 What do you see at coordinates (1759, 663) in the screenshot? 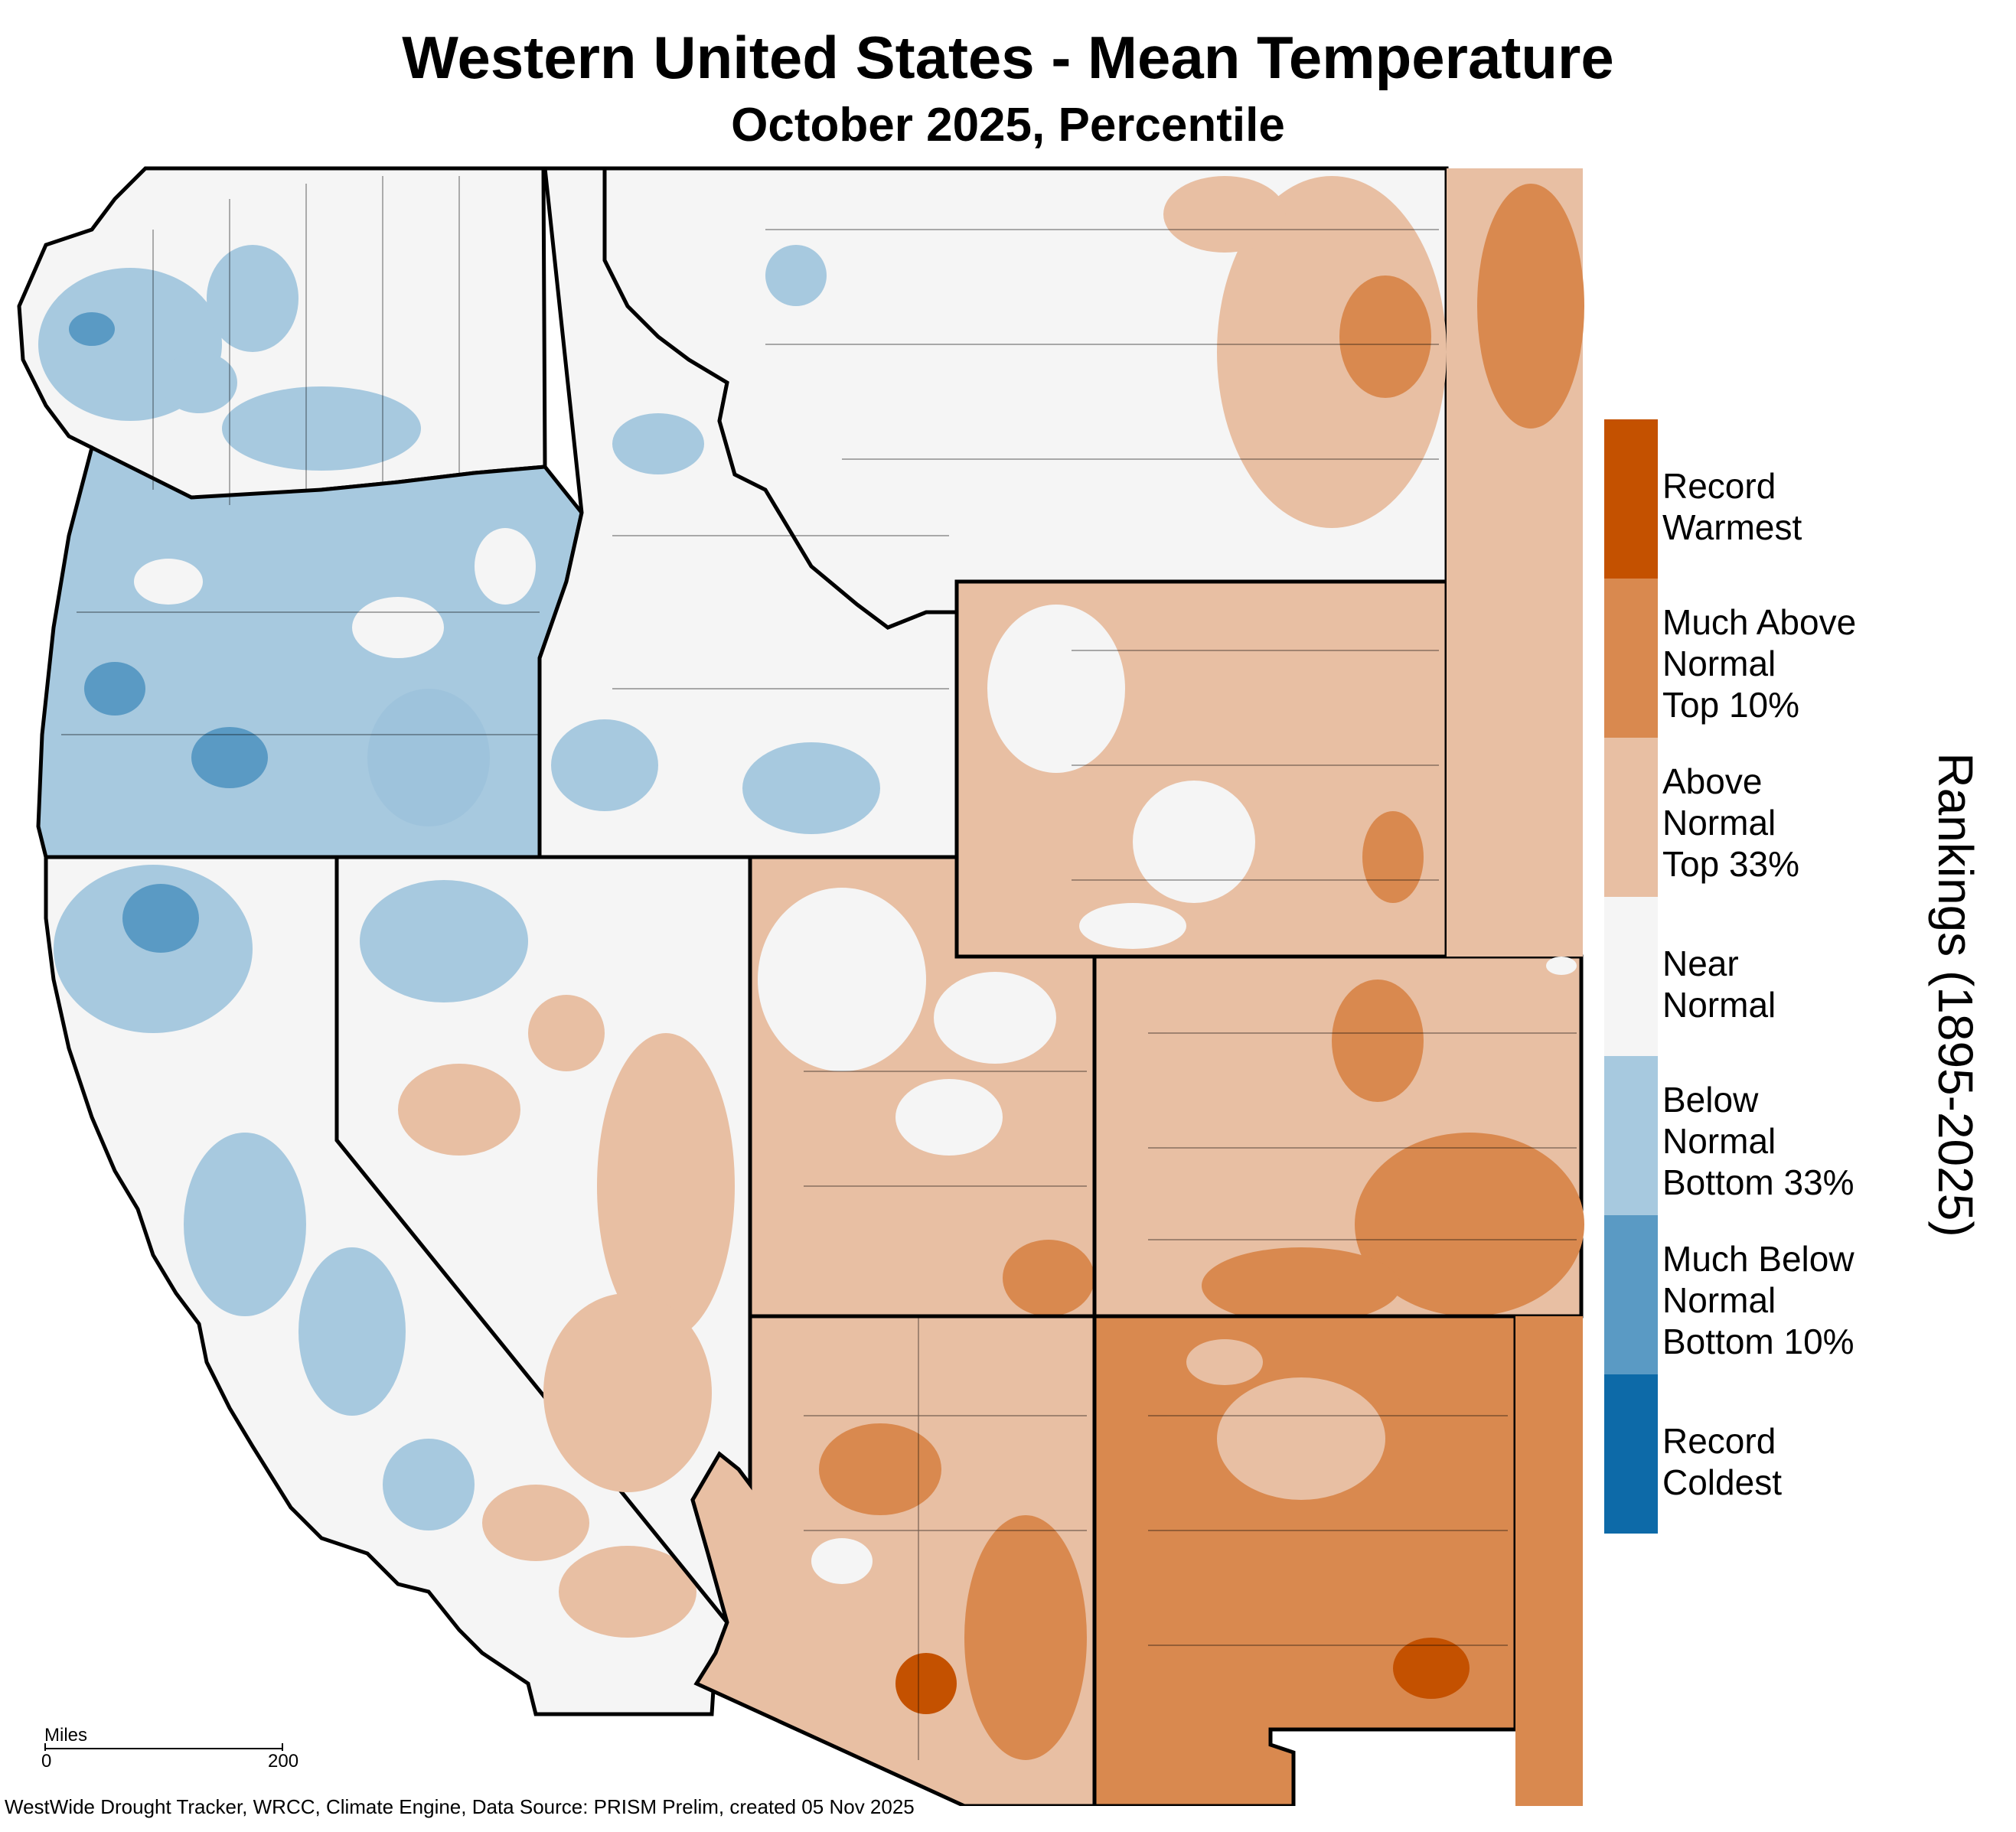
I see `legend-label: Much Above Normal Top 10%` at bounding box center [1759, 663].